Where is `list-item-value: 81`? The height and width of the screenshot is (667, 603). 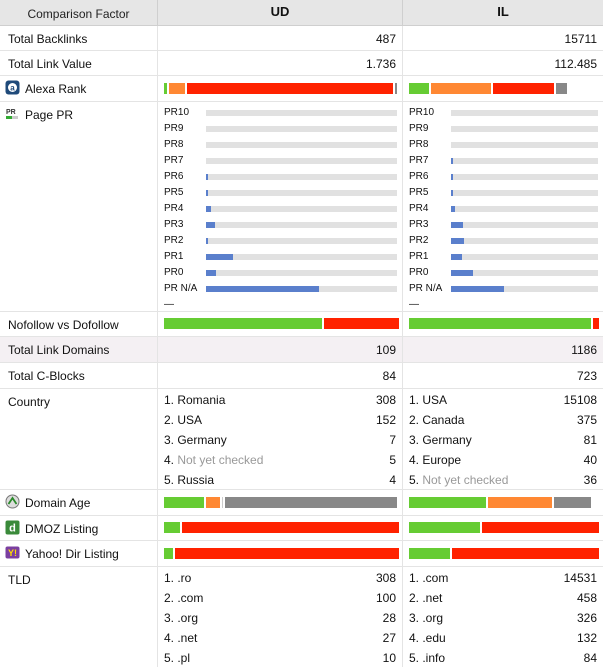 list-item-value: 81 is located at coordinates (590, 440).